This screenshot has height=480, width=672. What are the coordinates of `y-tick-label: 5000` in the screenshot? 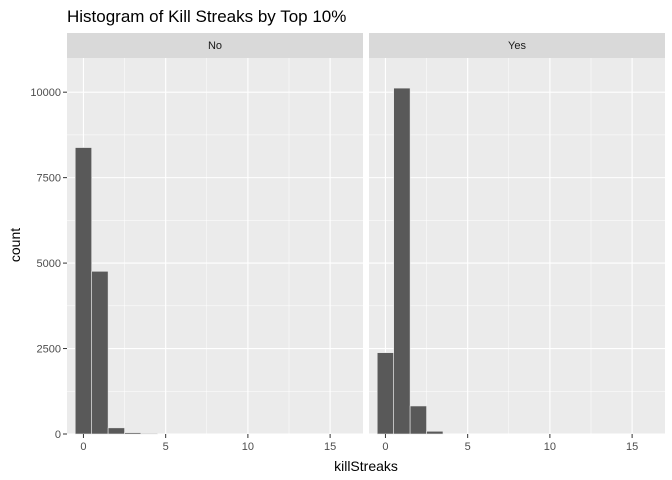 It's located at (49, 264).